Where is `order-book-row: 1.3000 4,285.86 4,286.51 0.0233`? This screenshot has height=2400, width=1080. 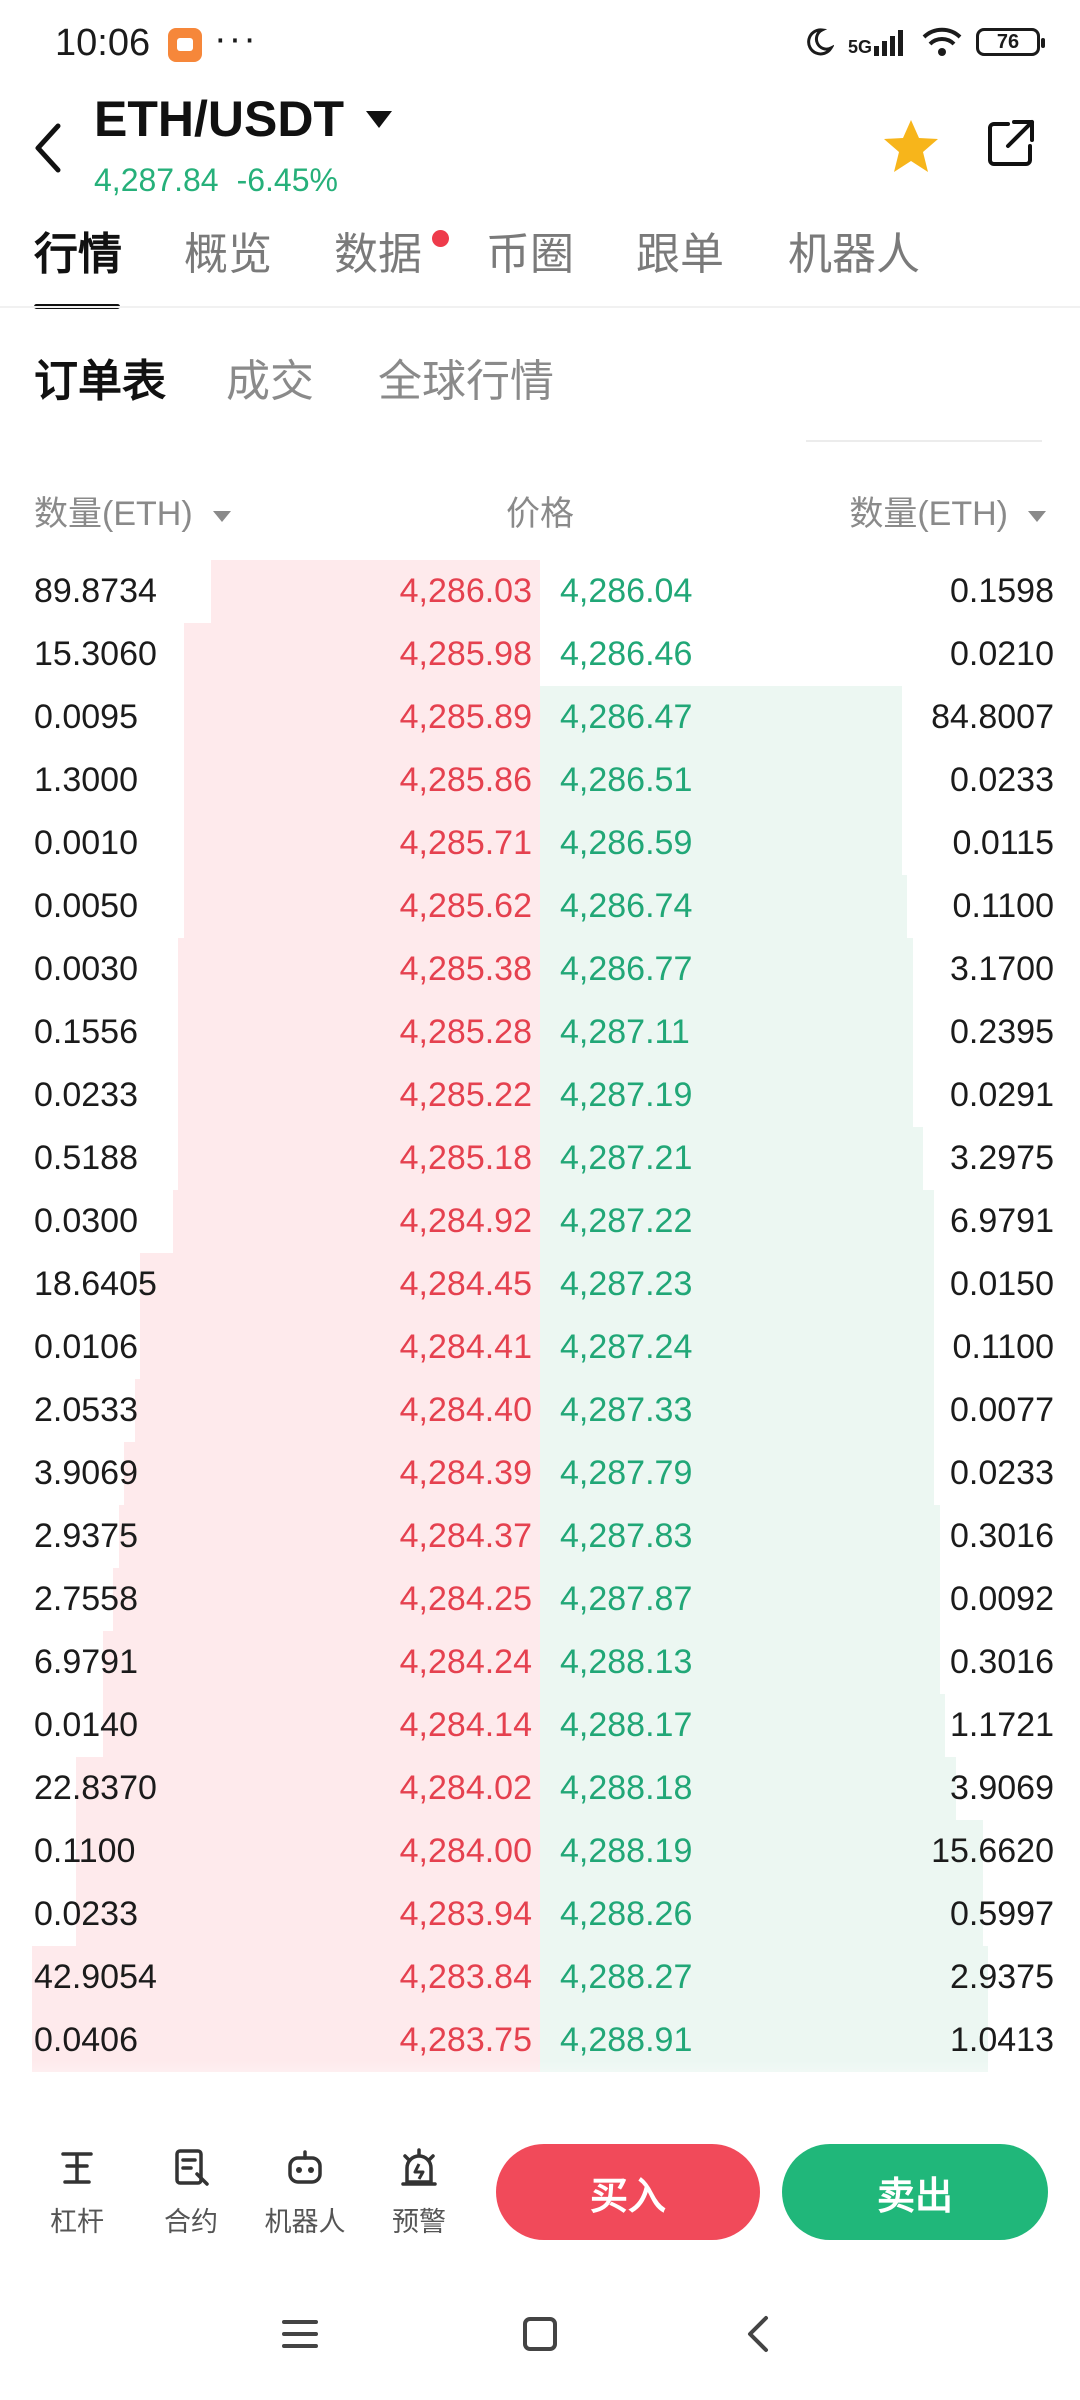
order-book-row: 1.3000 4,285.86 4,286.51 0.0233 is located at coordinates (540, 780).